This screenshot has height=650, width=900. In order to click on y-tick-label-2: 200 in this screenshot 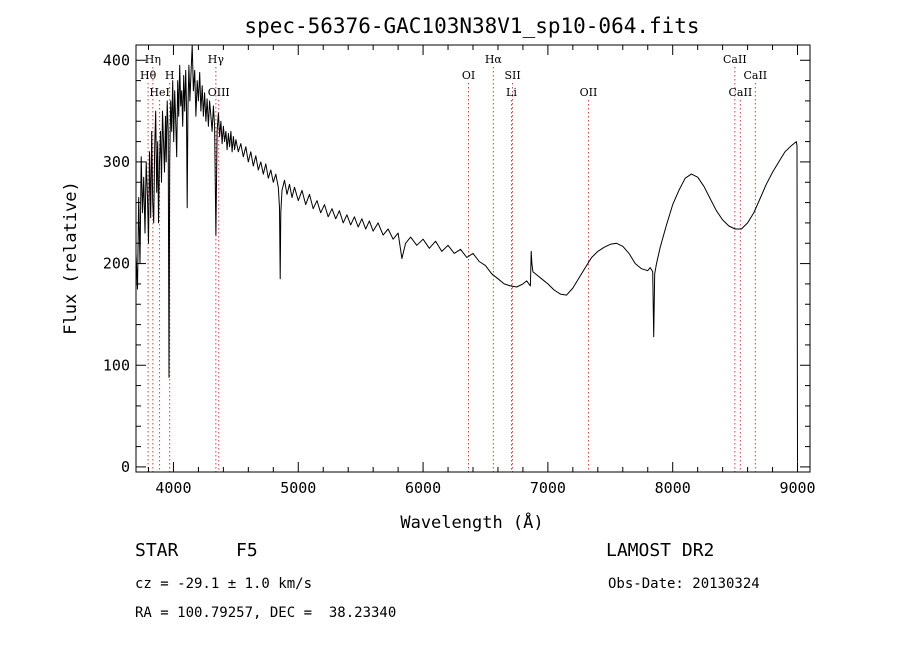, I will do `click(116, 264)`.